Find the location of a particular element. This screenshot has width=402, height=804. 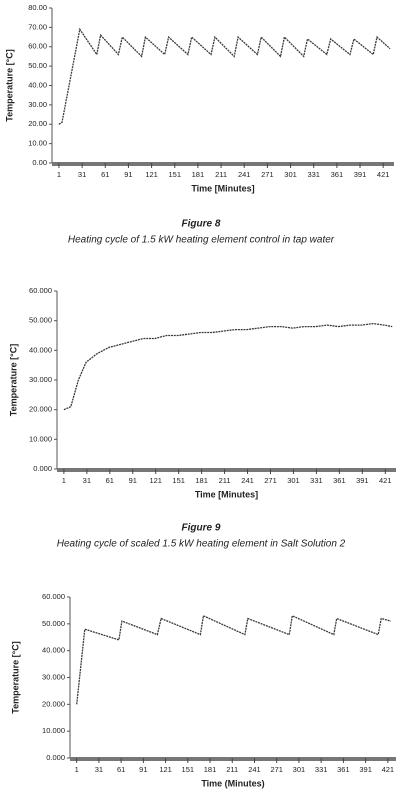

y-tick-label: 70.00 is located at coordinates (37, 26).